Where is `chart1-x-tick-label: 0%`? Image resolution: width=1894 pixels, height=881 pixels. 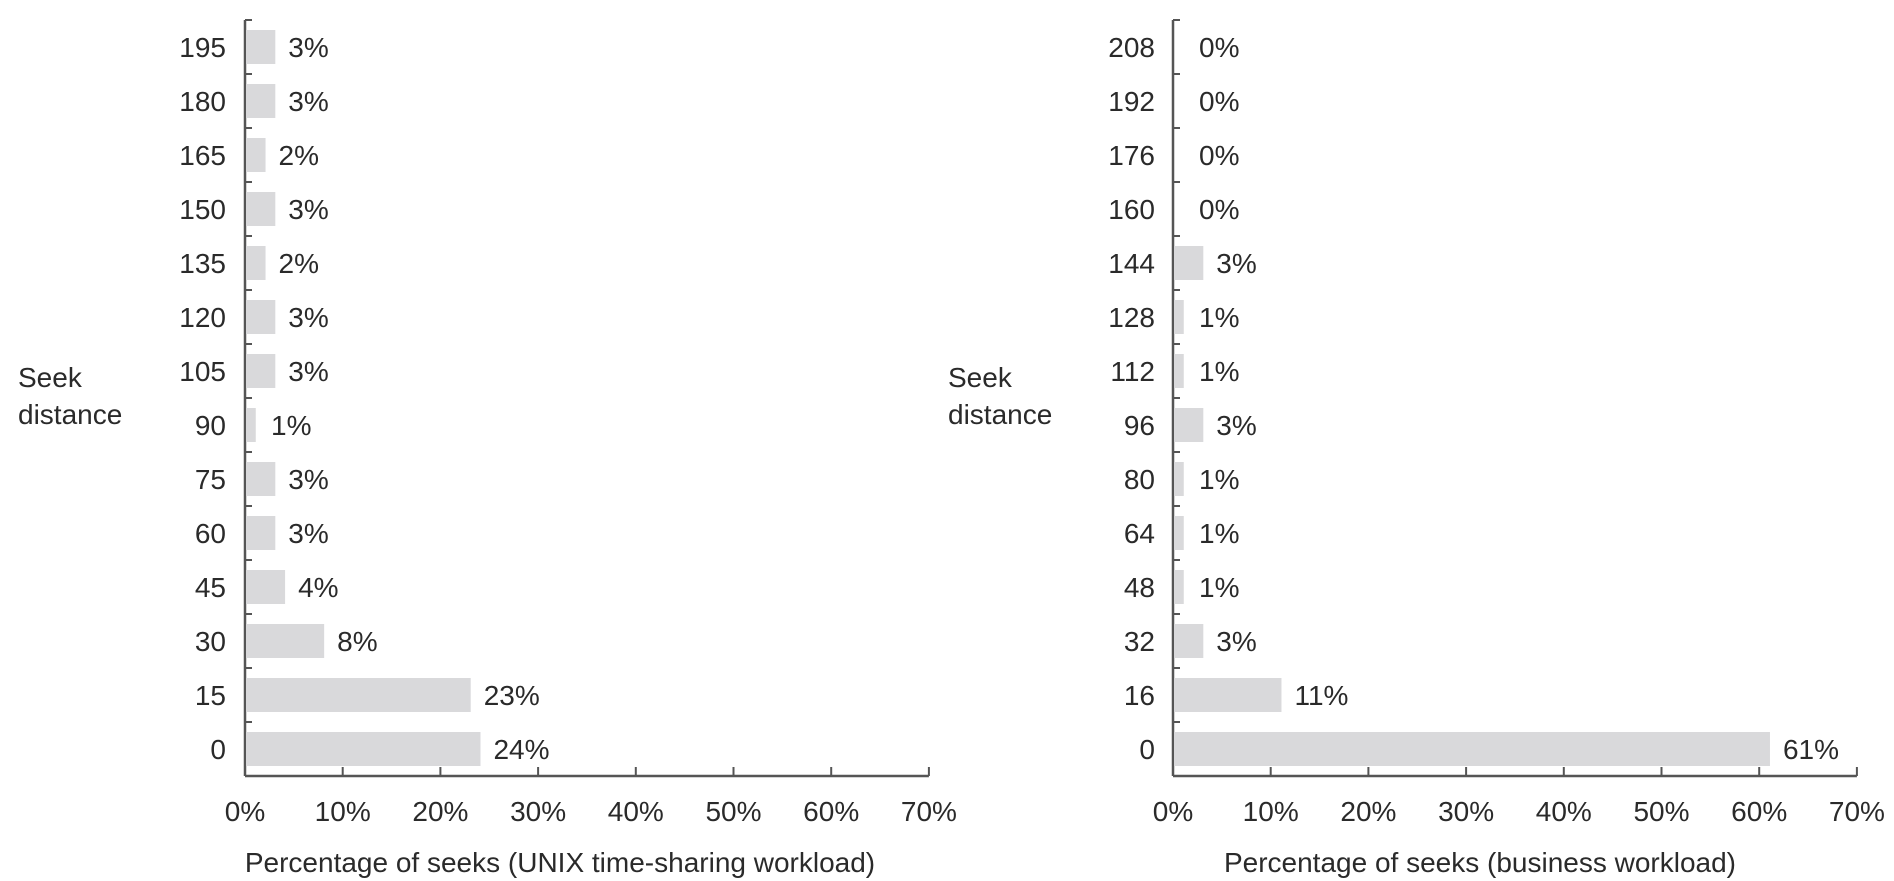 chart1-x-tick-label: 0% is located at coordinates (245, 811).